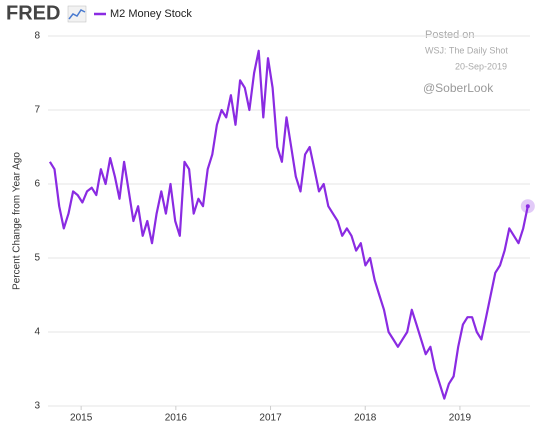 The image size is (541, 428). I want to click on legend-label: M2 Money Stock, so click(151, 14).